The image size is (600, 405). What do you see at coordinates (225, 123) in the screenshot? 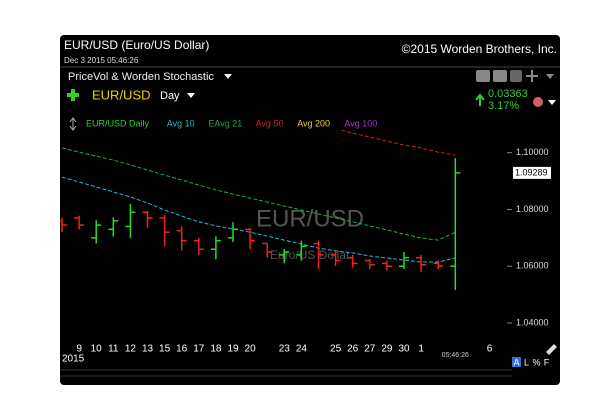
I see `legend-entry: EAvg 21` at bounding box center [225, 123].